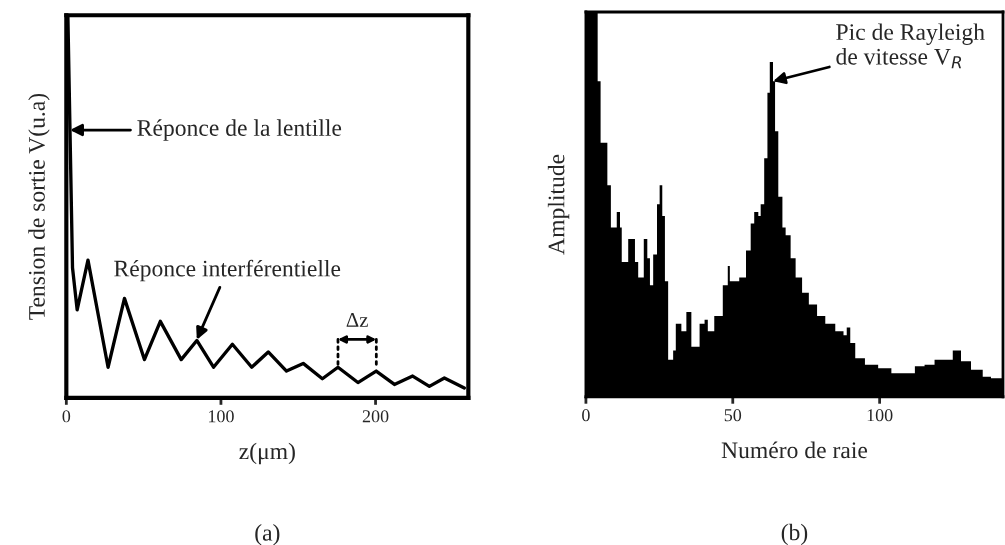 This screenshot has height=545, width=1005. What do you see at coordinates (357, 319) in the screenshot?
I see `annotation: Δz` at bounding box center [357, 319].